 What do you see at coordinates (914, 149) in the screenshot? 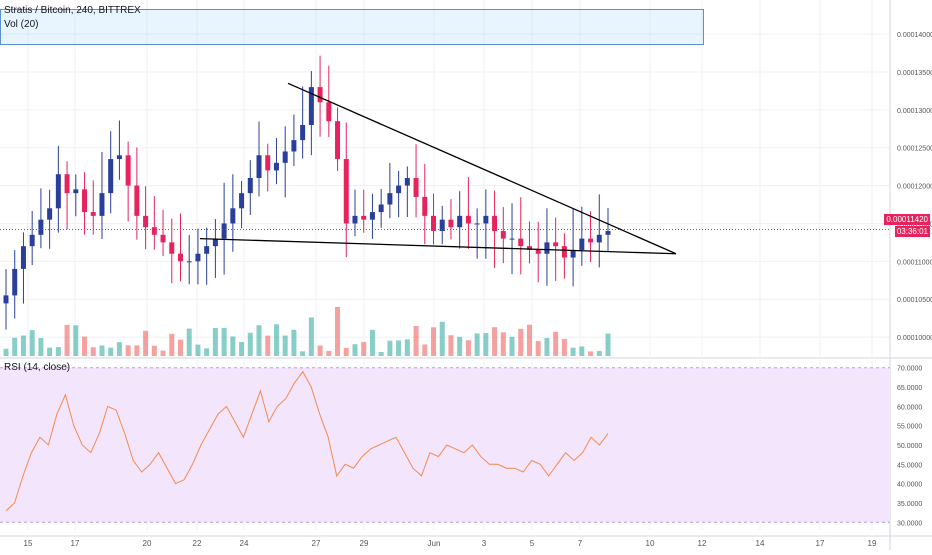
I see `price-axis-label: 0.00012500` at bounding box center [914, 149].